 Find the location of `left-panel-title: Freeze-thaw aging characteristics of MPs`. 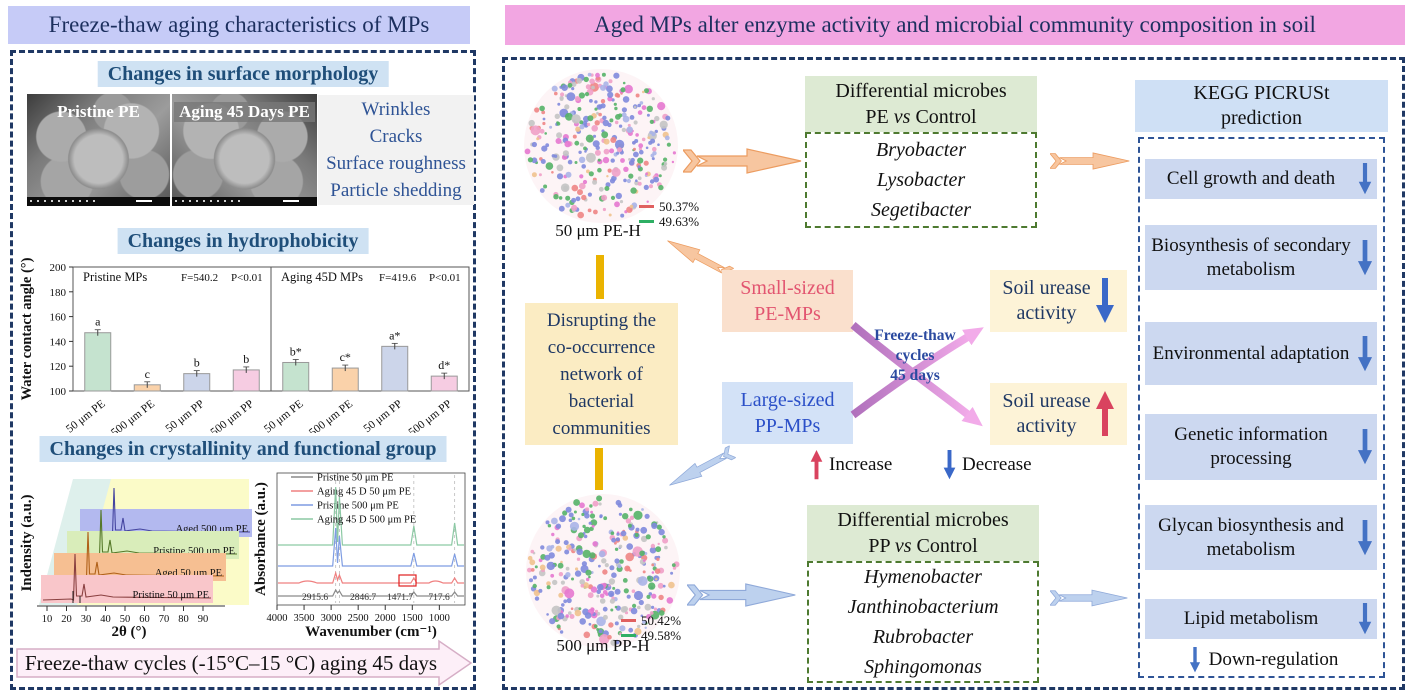

left-panel-title: Freeze-thaw aging characteristics of MPs is located at coordinates (239, 25).